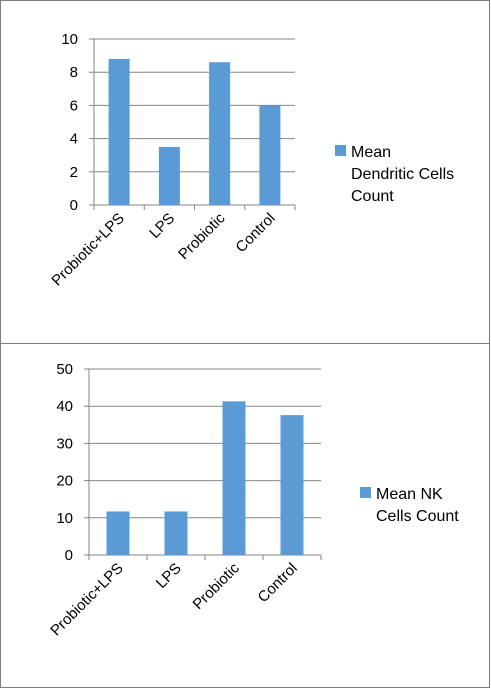 The height and width of the screenshot is (688, 491). Describe the element at coordinates (74, 105) in the screenshot. I see `y-tick-label: 6` at that location.